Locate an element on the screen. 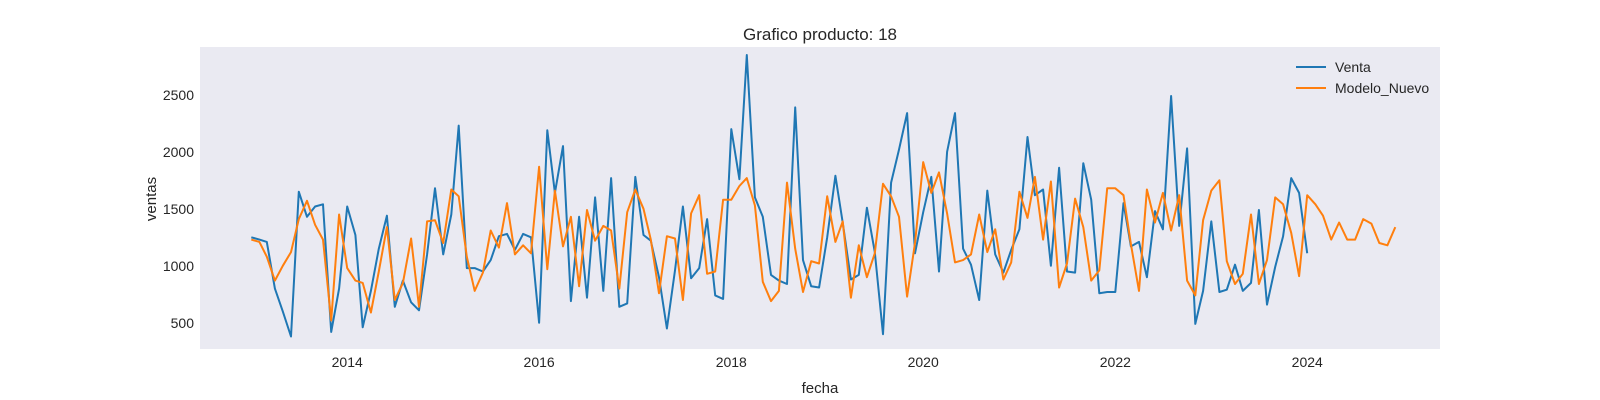  legend-label-venta: Venta is located at coordinates (1353, 67).